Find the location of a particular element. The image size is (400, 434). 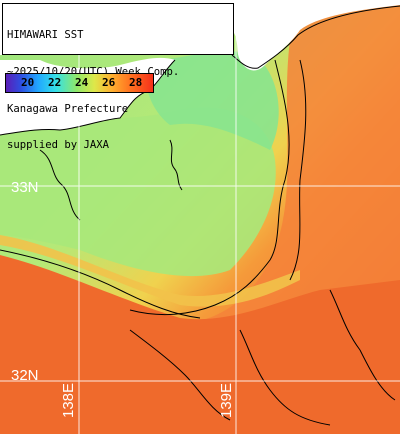

title-line-3: Kanagawa Prefecture is located at coordinates (68, 108).